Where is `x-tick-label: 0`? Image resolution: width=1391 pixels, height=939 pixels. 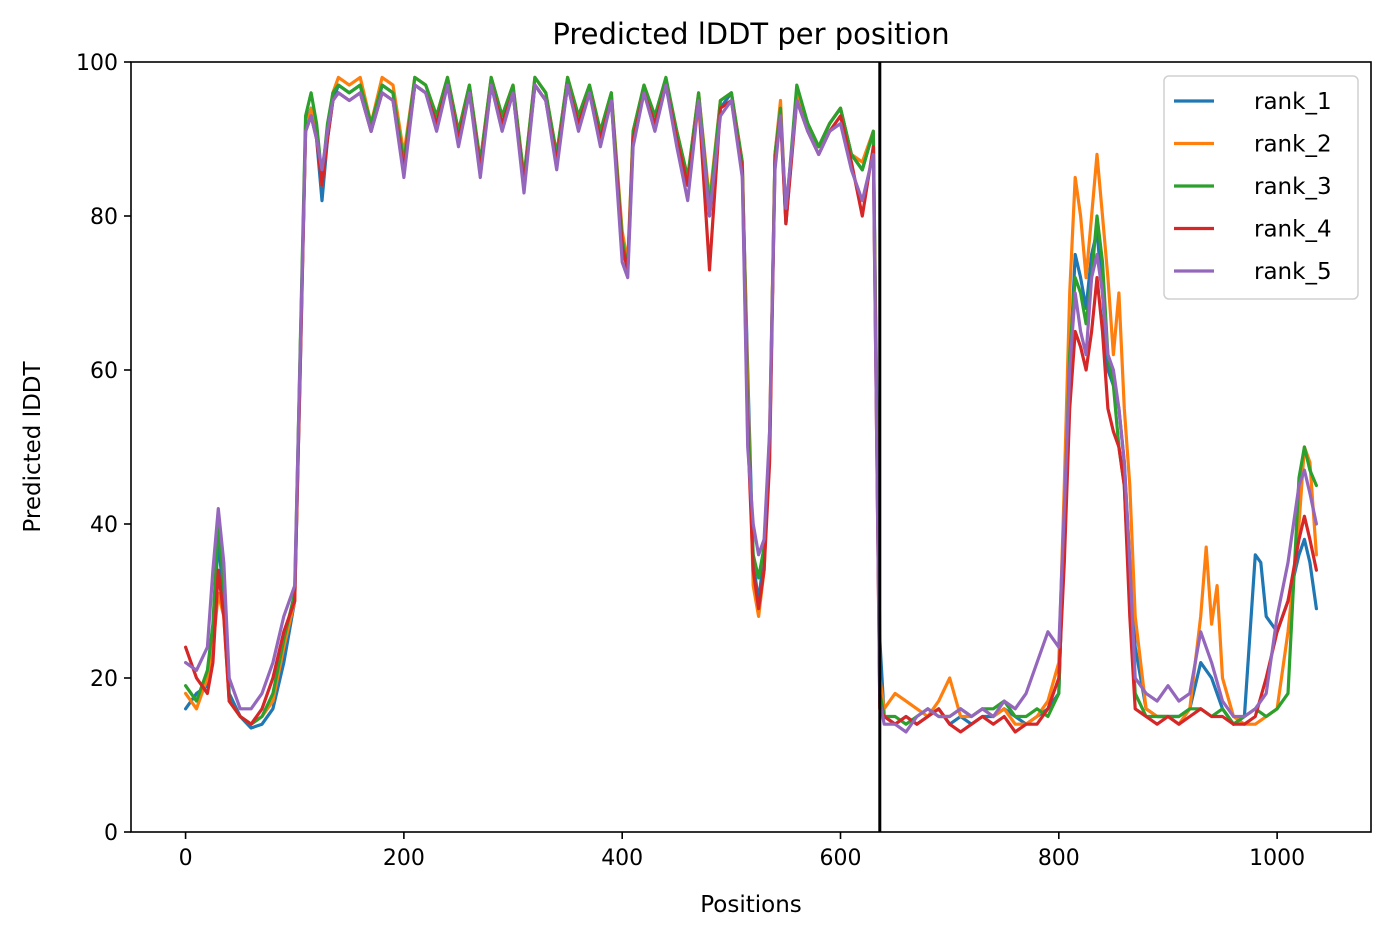
x-tick-label: 0 is located at coordinates (186, 858).